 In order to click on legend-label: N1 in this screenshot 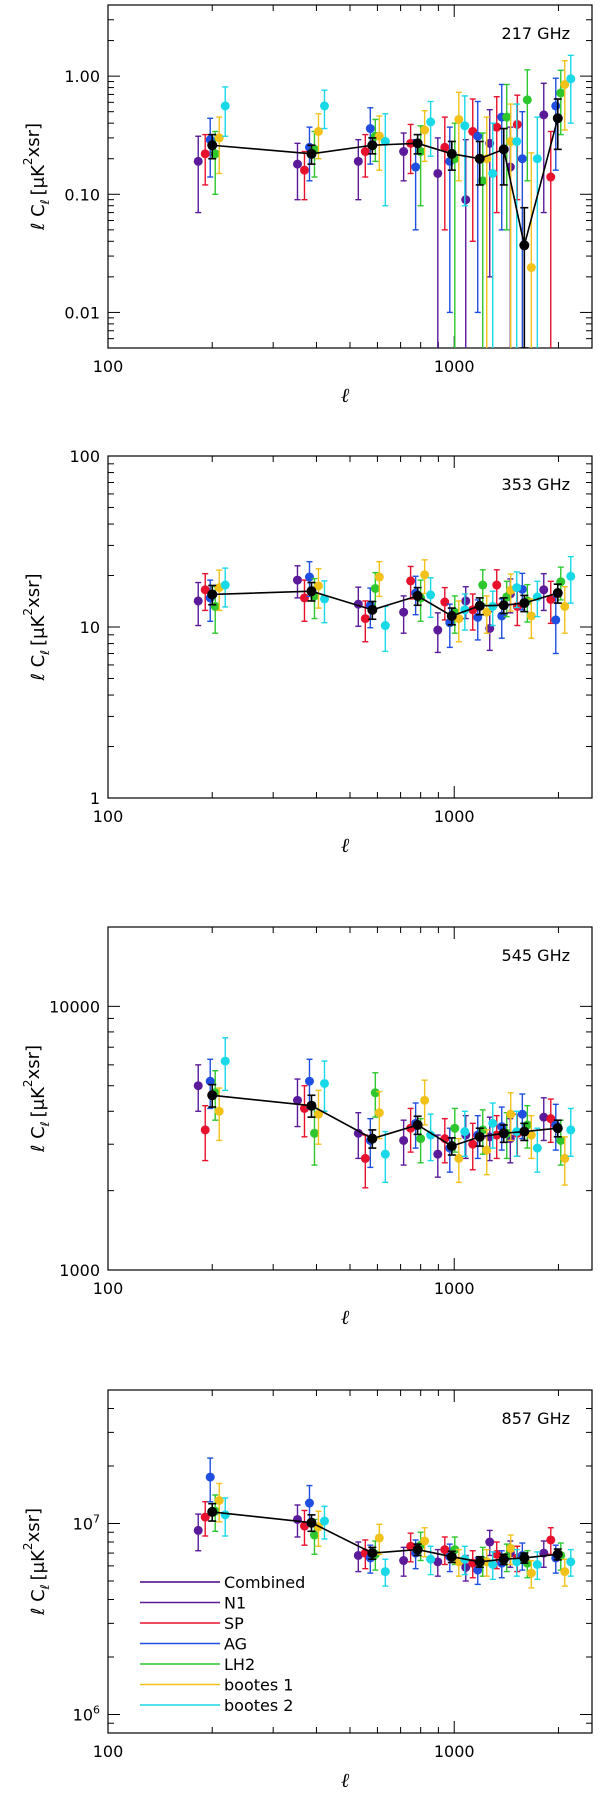, I will do `click(235, 1603)`.